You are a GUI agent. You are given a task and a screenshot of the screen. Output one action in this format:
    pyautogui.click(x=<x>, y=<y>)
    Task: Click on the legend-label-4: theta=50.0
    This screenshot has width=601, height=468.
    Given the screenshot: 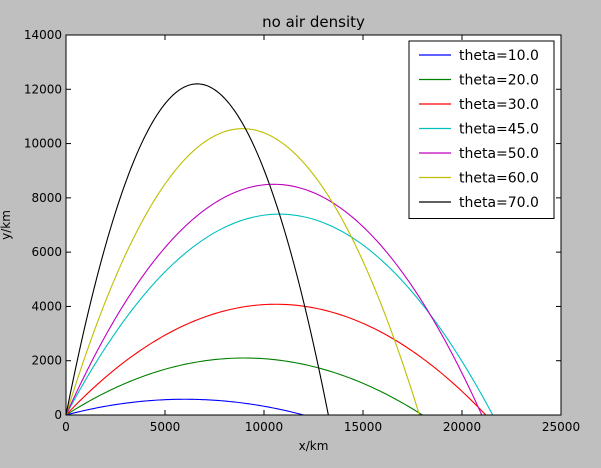 What is the action you would take?
    pyautogui.click(x=499, y=154)
    